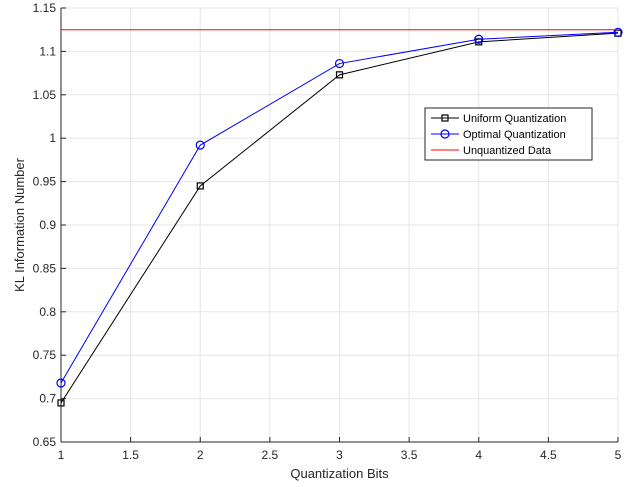  What do you see at coordinates (478, 455) in the screenshot?
I see `x-tick-label: 4` at bounding box center [478, 455].